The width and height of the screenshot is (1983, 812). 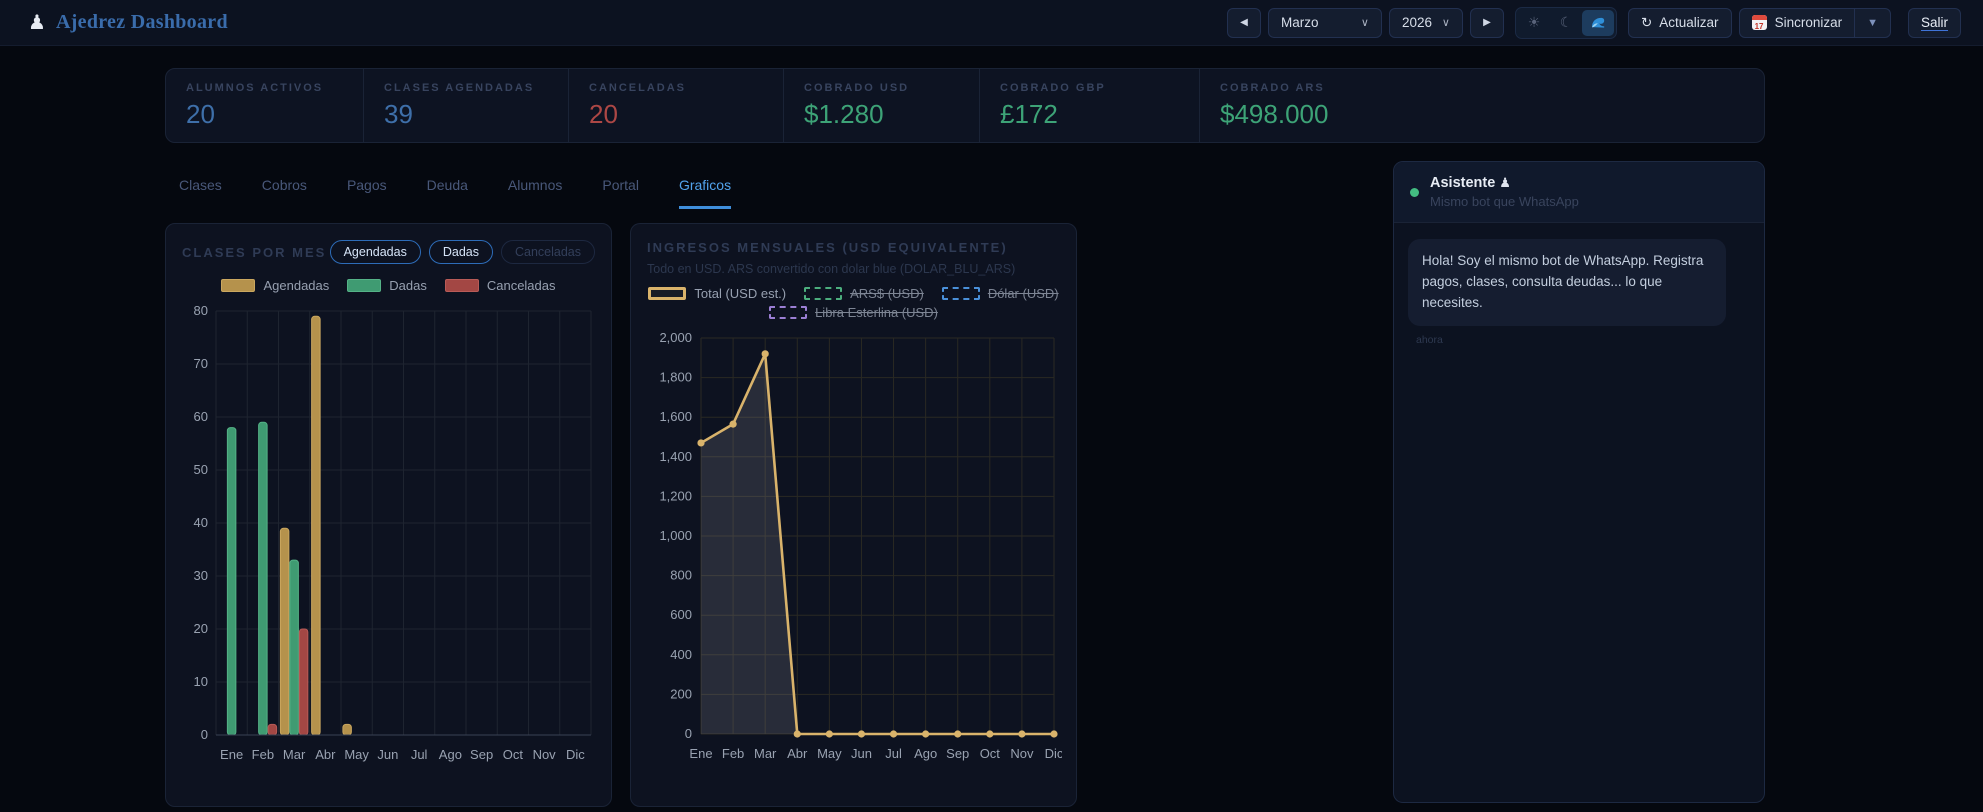 I want to click on point-ago, so click(x=926, y=734).